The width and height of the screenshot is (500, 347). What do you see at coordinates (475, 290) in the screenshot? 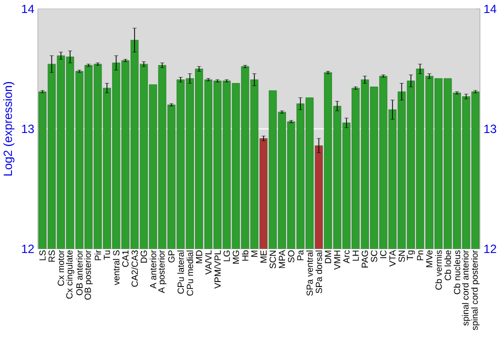
I see `x-tick-label: spinal cord posterior` at bounding box center [475, 290].